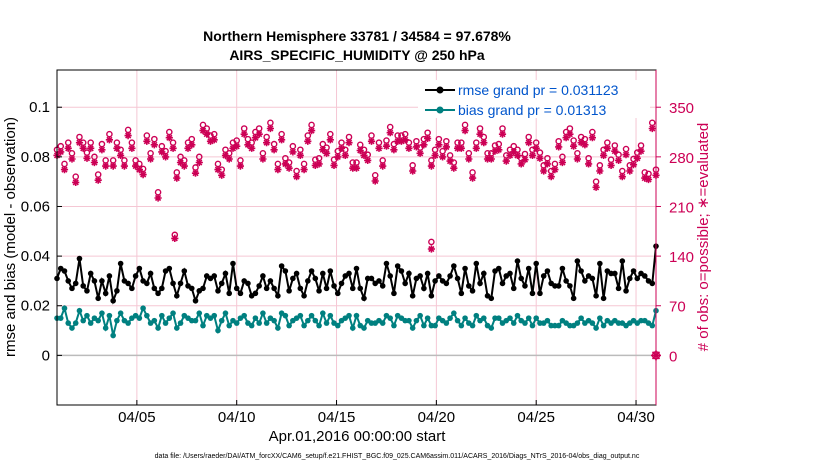 Image resolution: width=830 pixels, height=470 pixels. What do you see at coordinates (46, 355) in the screenshot?
I see `y-left-tick-label: 0` at bounding box center [46, 355].